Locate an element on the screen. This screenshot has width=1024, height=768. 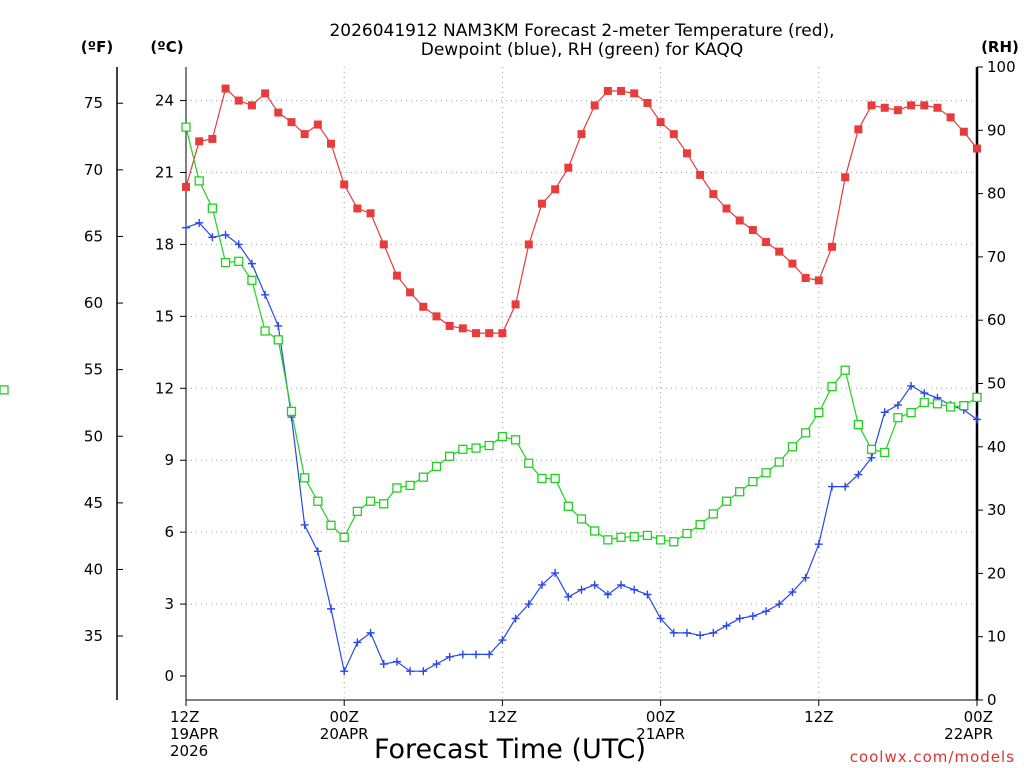
fahrenheit-tick-label-65: 65 is located at coordinates (93, 236).